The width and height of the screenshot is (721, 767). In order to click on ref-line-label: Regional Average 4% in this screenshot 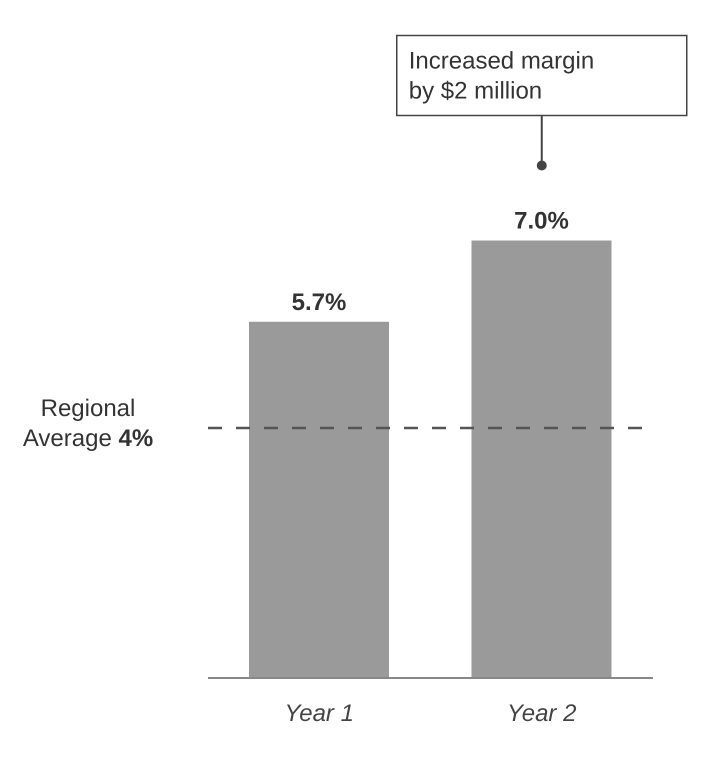, I will do `click(88, 423)`.